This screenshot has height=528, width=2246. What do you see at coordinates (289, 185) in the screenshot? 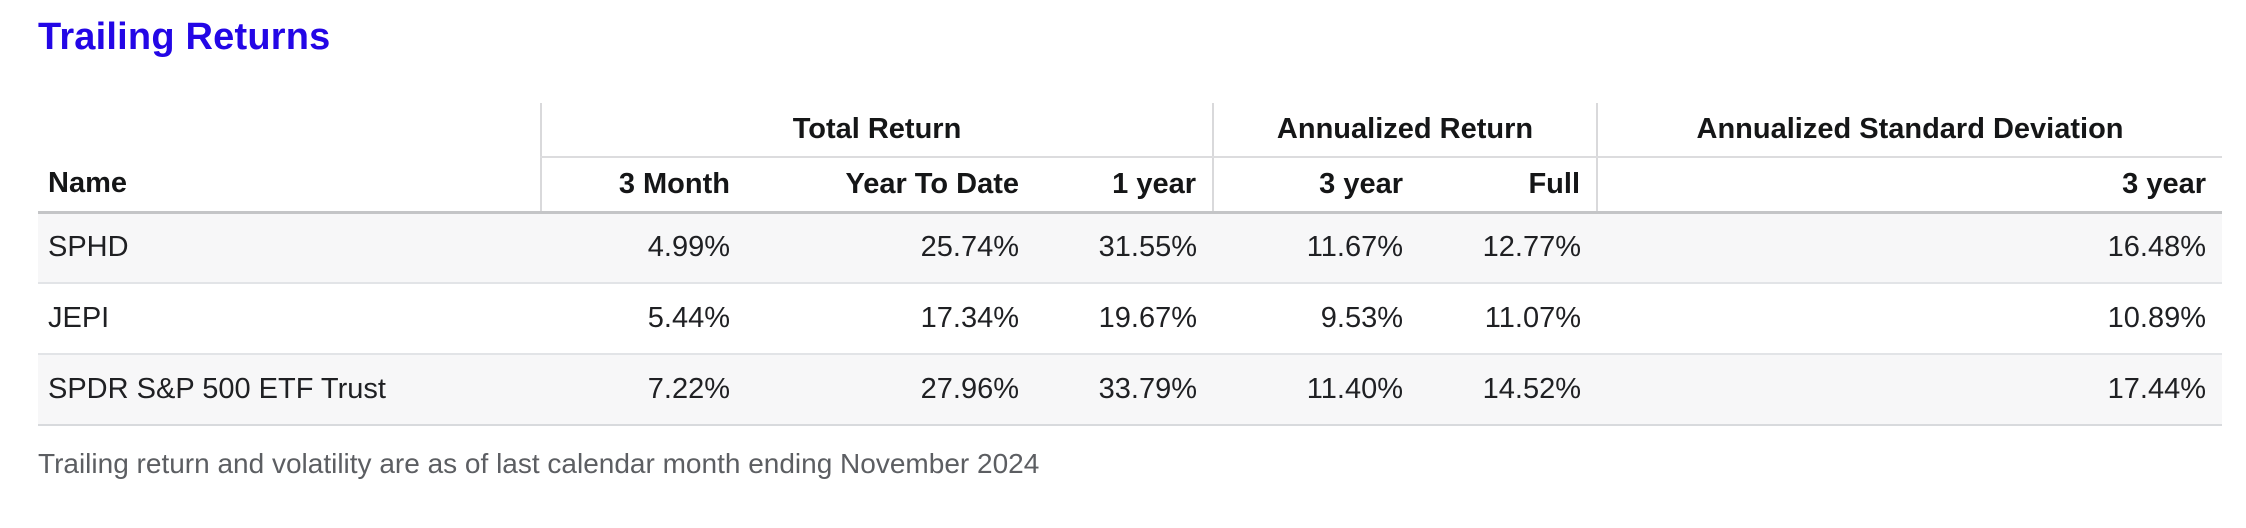
I see `column-header-name: Name` at bounding box center [289, 185].